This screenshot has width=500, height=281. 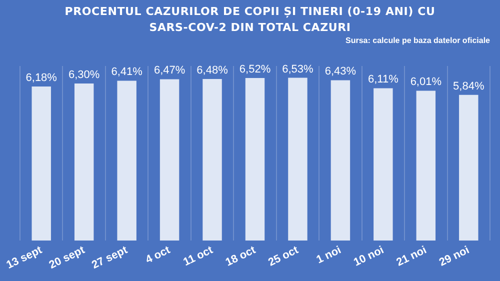 I want to click on data-label: 6,18%, so click(x=42, y=78).